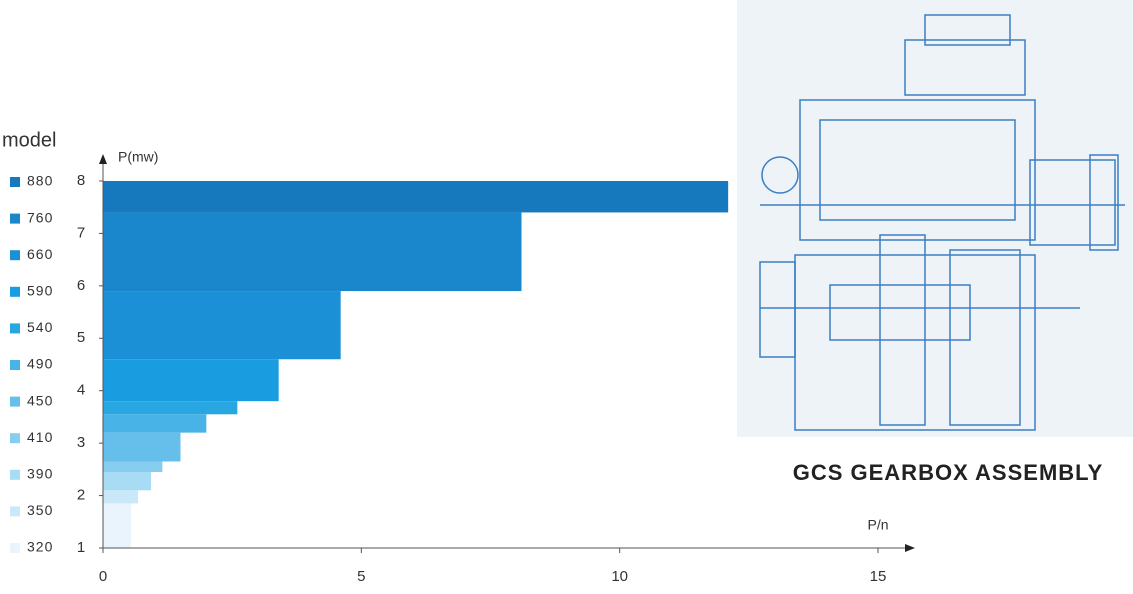  What do you see at coordinates (81, 180) in the screenshot?
I see `y-tick-label: 8` at bounding box center [81, 180].